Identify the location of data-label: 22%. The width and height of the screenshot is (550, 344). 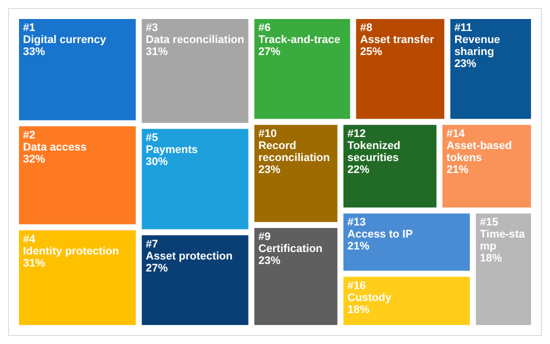
(358, 170).